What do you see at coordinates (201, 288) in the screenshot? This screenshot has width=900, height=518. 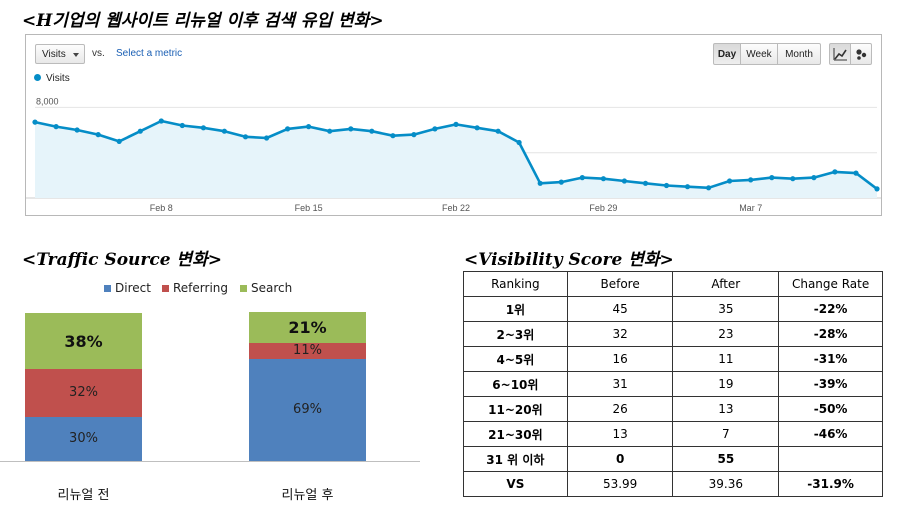 I see `legend-referring-label: Referring` at bounding box center [201, 288].